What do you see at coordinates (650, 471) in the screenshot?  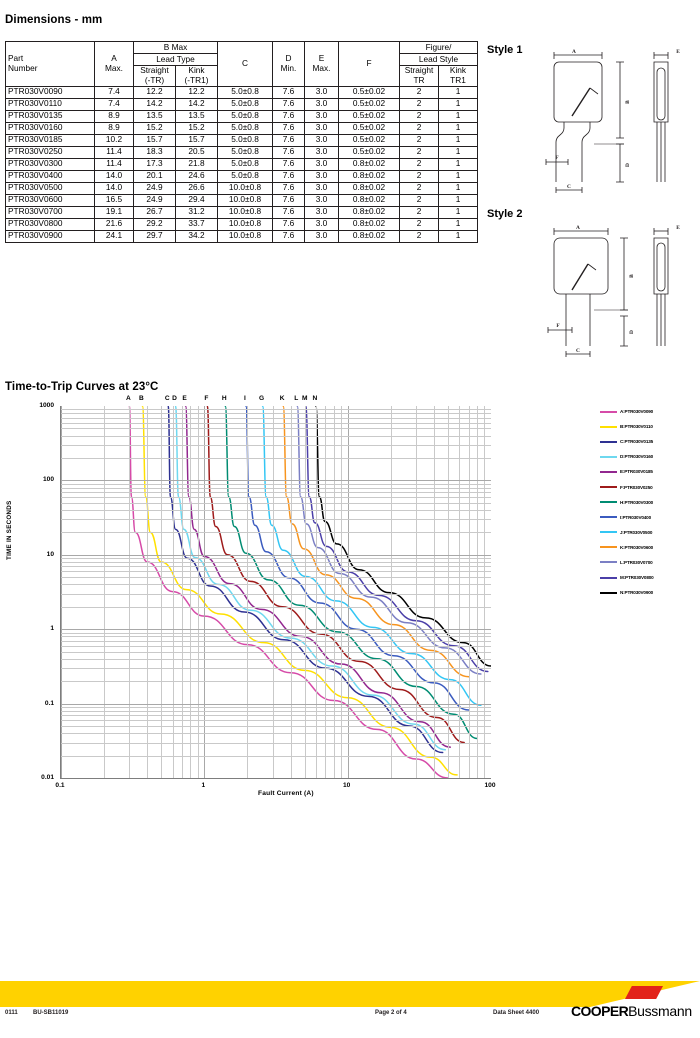 I see `legend-item: E:PTR030V0185` at bounding box center [650, 471].